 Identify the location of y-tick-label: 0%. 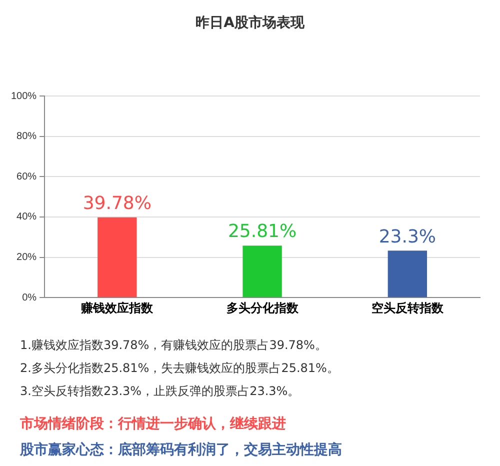
(29, 298).